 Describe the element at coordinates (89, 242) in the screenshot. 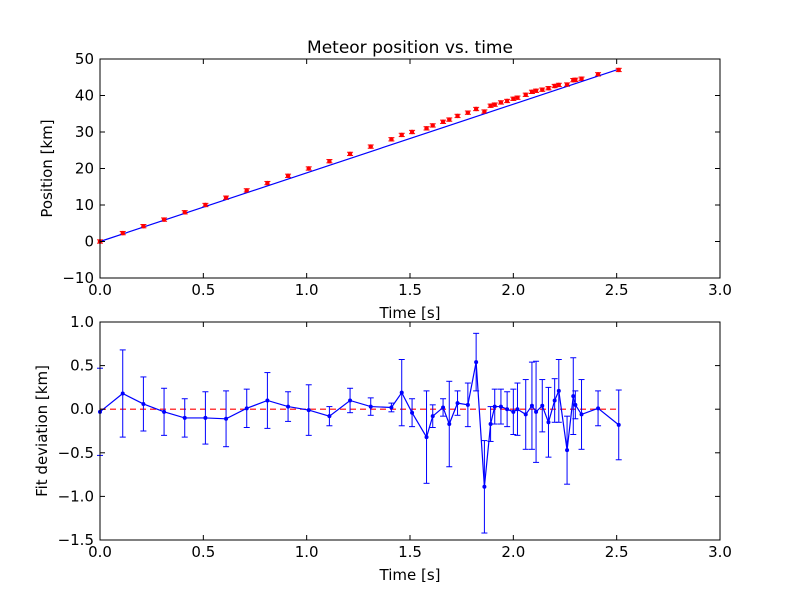

I see `position-y-tick-label: 0` at that location.